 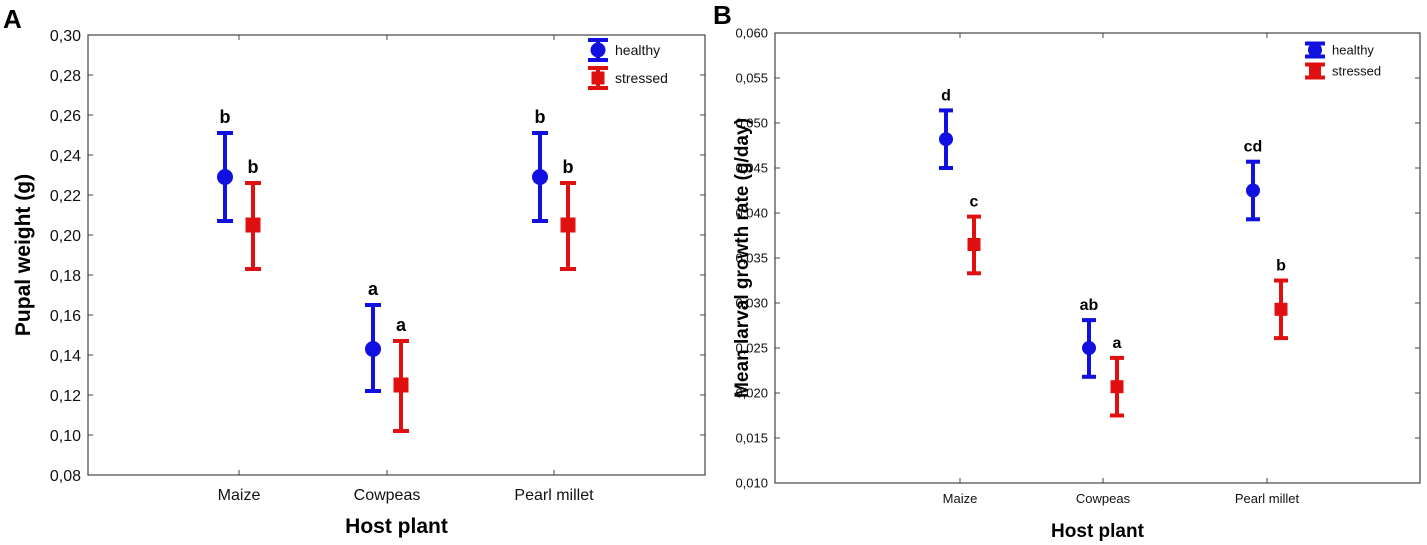 I want to click on y-tick-label: 0,030, so click(x=751, y=303).